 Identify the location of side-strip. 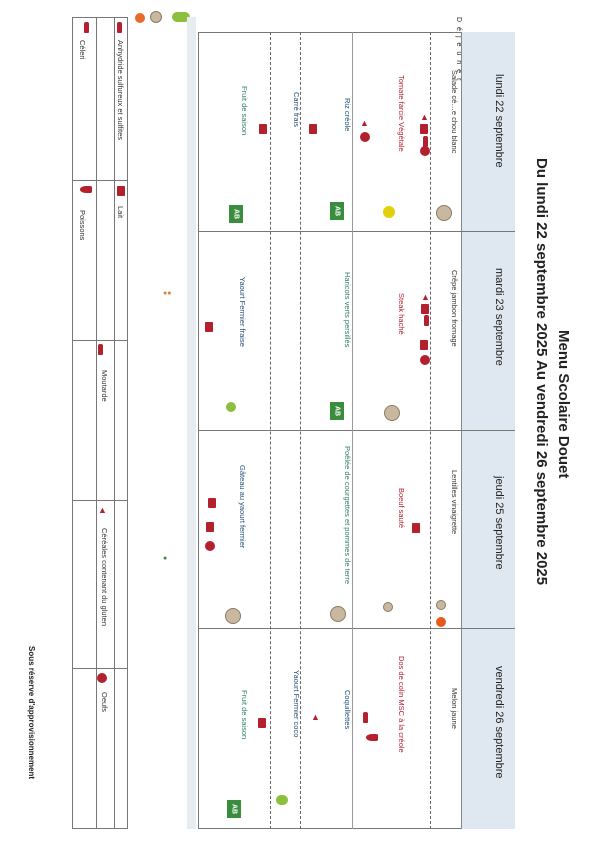
(191, 423).